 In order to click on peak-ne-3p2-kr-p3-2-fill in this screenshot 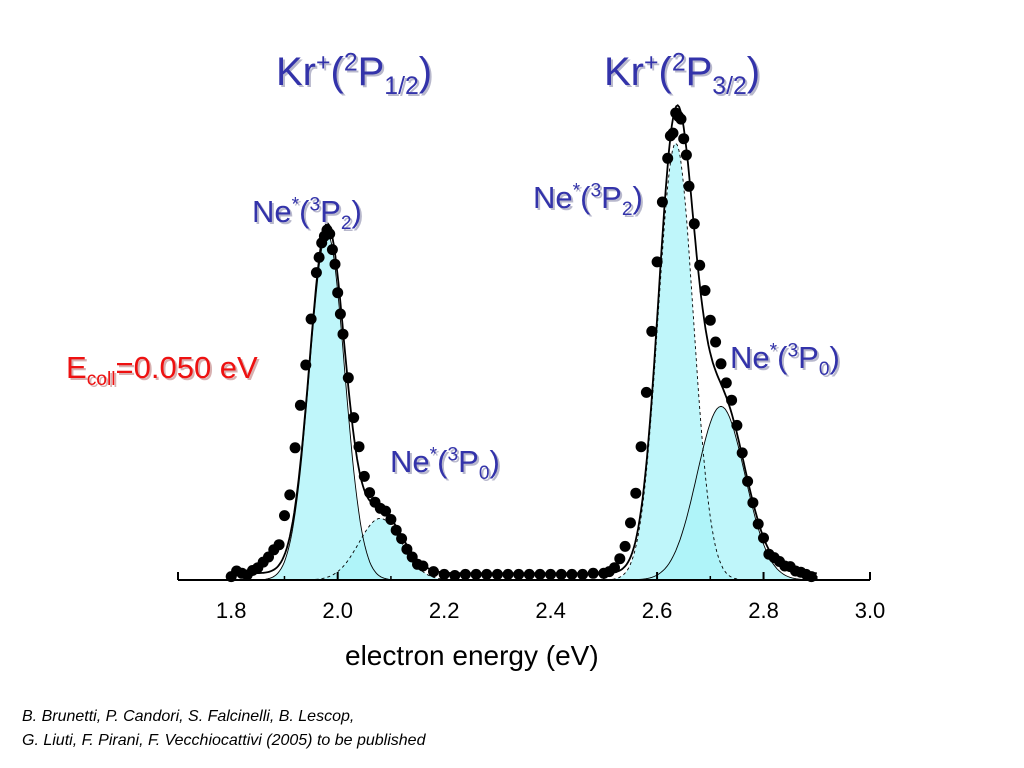, I will do `click(675, 361)`.